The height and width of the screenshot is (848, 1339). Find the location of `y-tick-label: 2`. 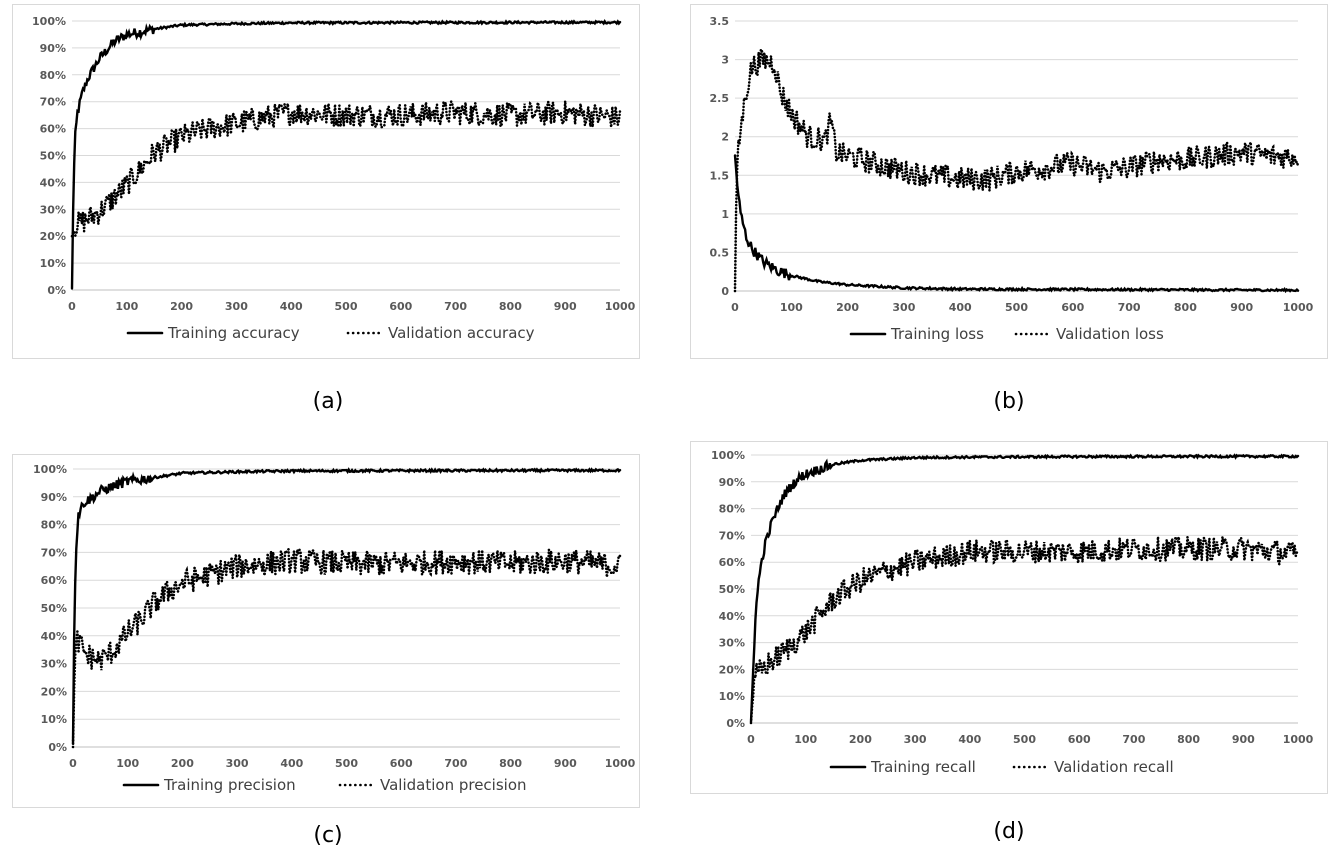

y-tick-label: 2 is located at coordinates (725, 137).